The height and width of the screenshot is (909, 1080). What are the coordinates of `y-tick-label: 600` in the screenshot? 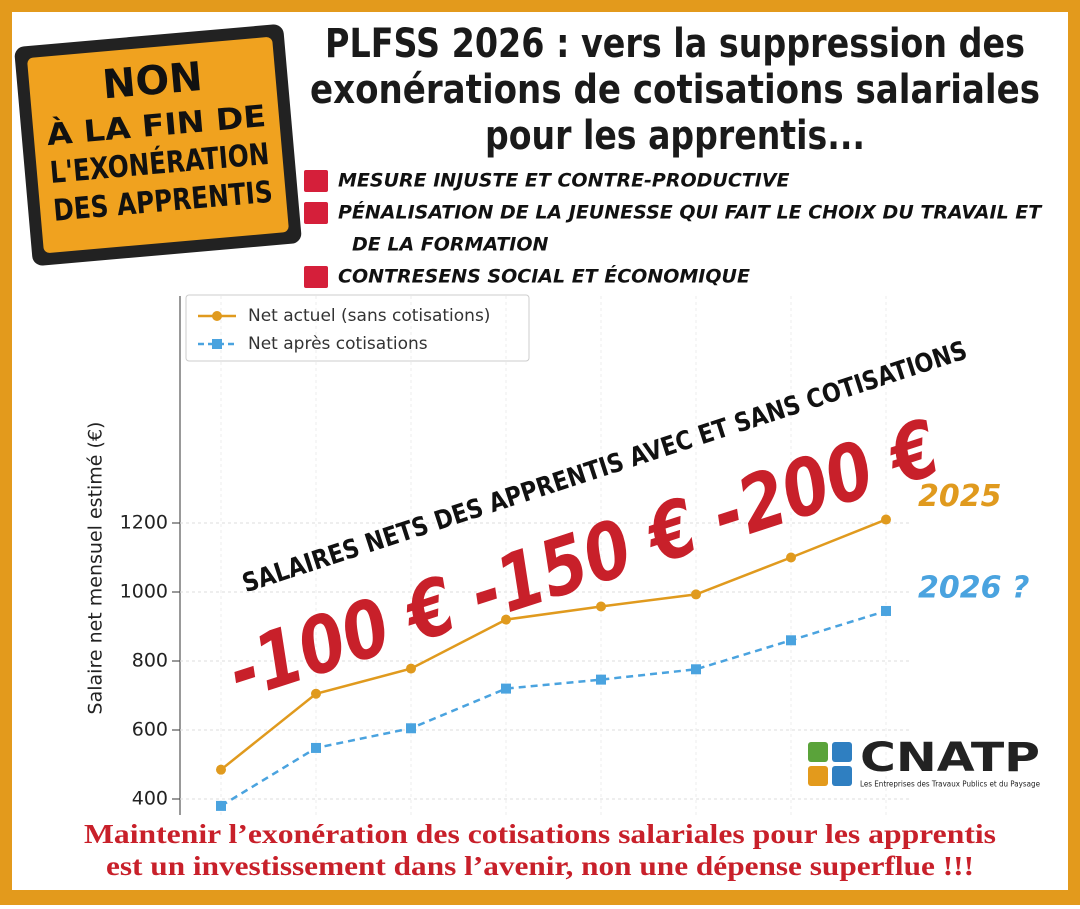 It's located at (150, 730).